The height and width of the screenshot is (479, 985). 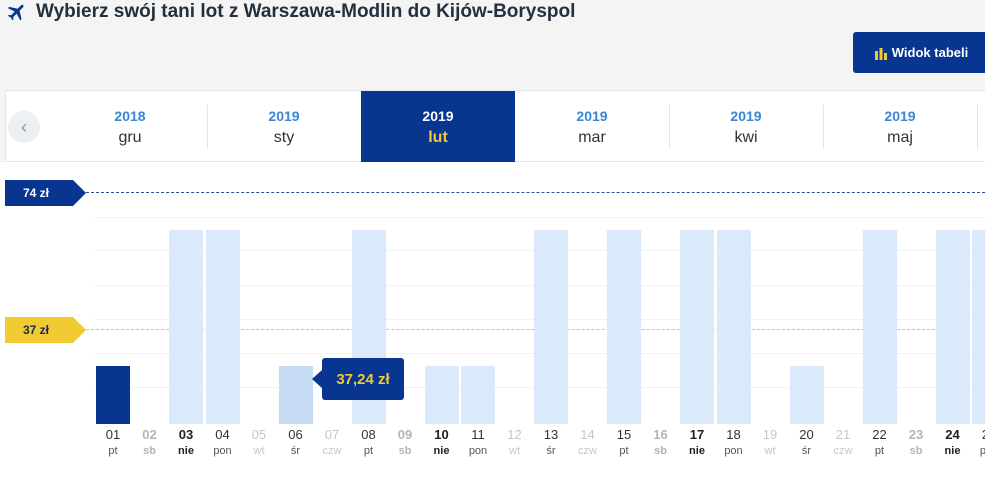 What do you see at coordinates (24, 127) in the screenshot?
I see `prev-month-button: ‹` at bounding box center [24, 127].